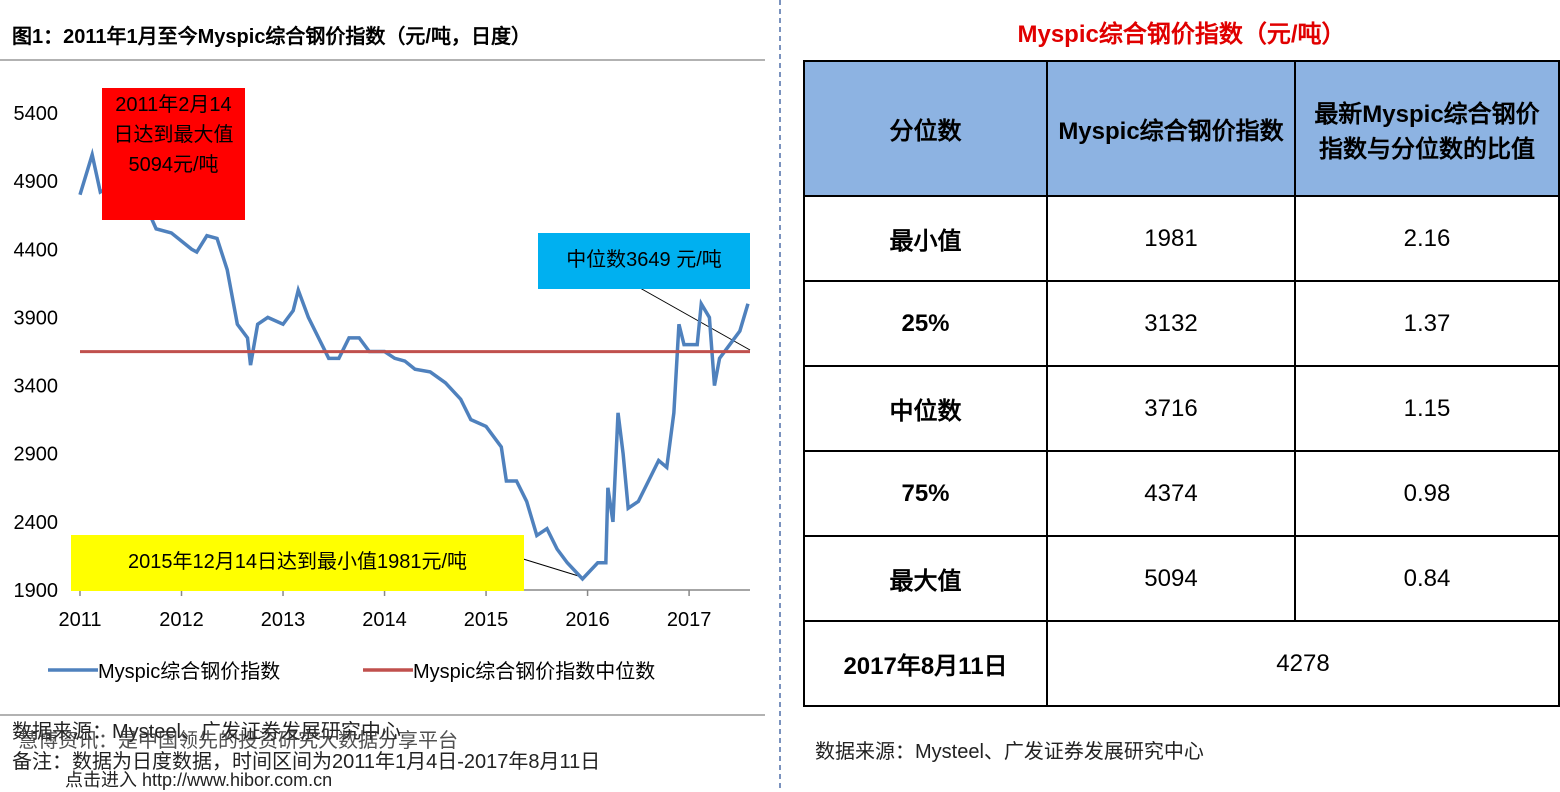  I want to click on table-cell: 5094, so click(1171, 578).